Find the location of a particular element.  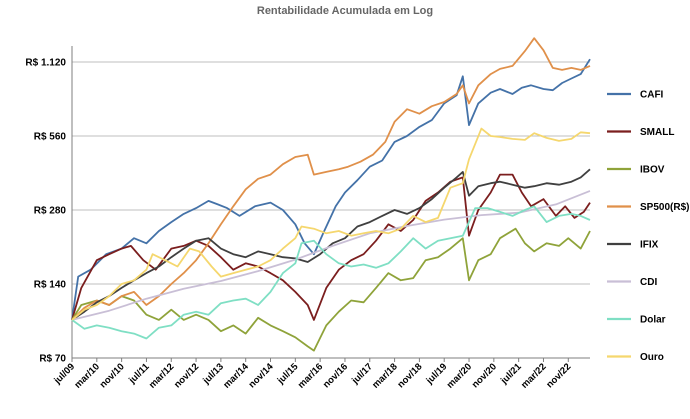

legend-label-cdi: CDI is located at coordinates (648, 282).